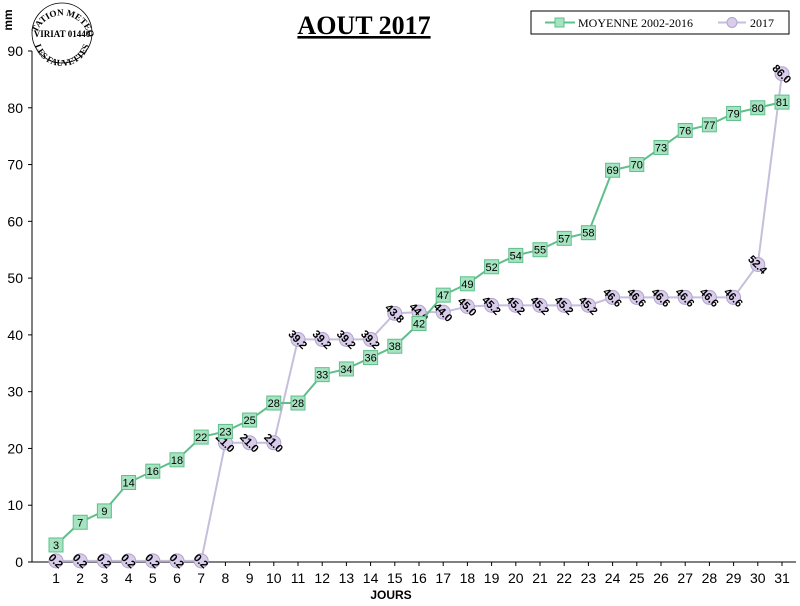 Image resolution: width=800 pixels, height=606 pixels. What do you see at coordinates (105, 578) in the screenshot?
I see `x-tick-label: 3` at bounding box center [105, 578].